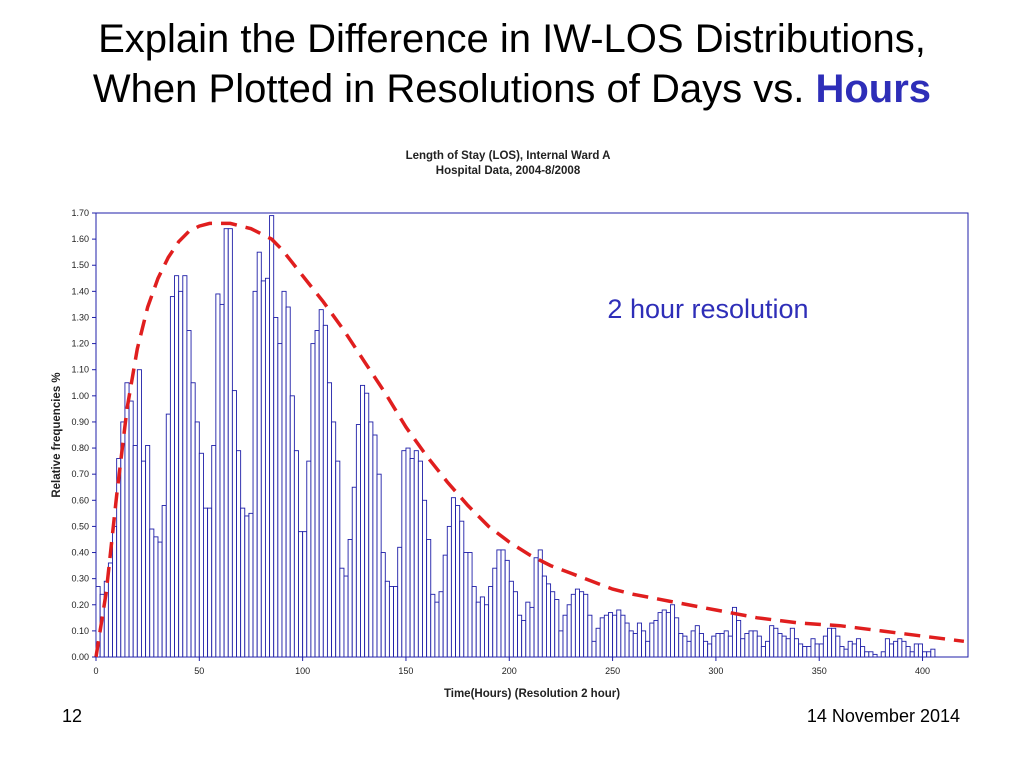 This screenshot has height=768, width=1024. Describe the element at coordinates (80, 605) in the screenshot. I see `y-tick-label: 0.20` at that location.